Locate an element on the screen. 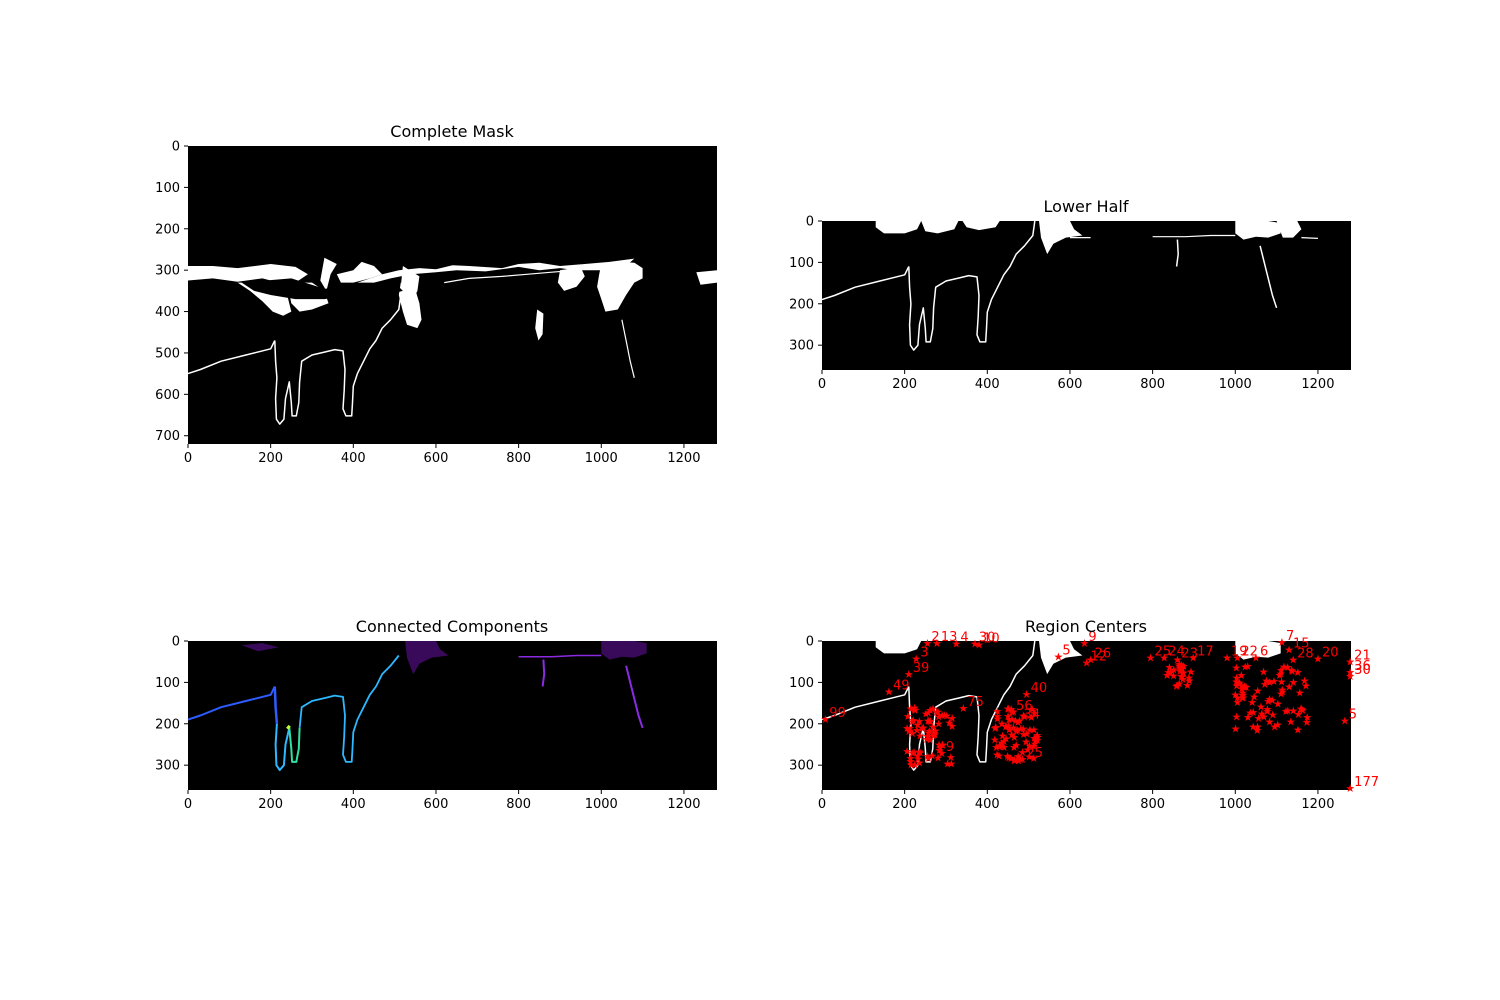 Image resolution: width=1500 pixels, height=1000 pixels. y-tick-label: 600 is located at coordinates (167, 395).